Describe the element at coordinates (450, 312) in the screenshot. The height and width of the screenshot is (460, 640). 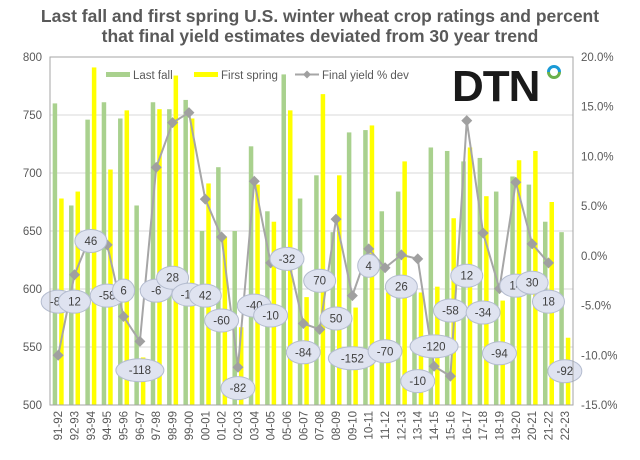
I see `difference-bubble-label: -58` at that location.